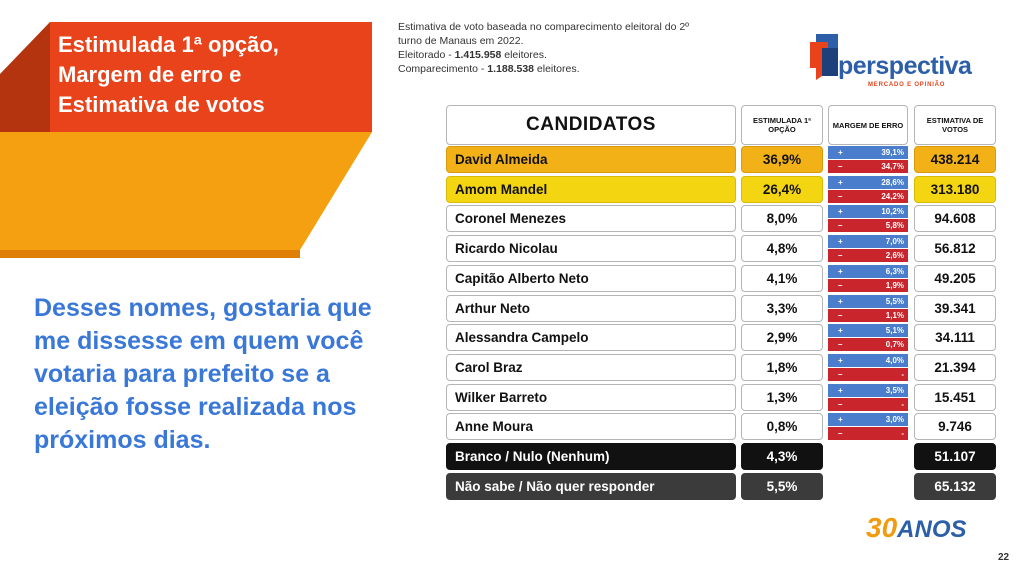  I want to click on margin-of-error: +3,0% – -, so click(868, 426).